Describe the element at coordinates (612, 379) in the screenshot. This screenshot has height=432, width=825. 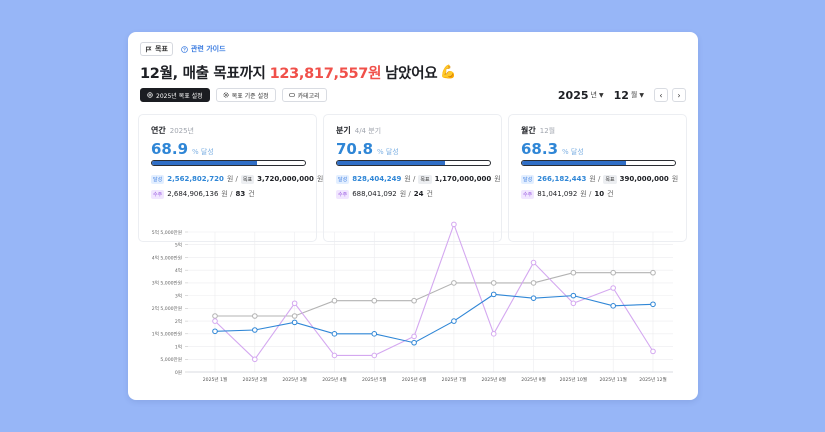
I see `x-tick-label: 2025년 11월` at that location.